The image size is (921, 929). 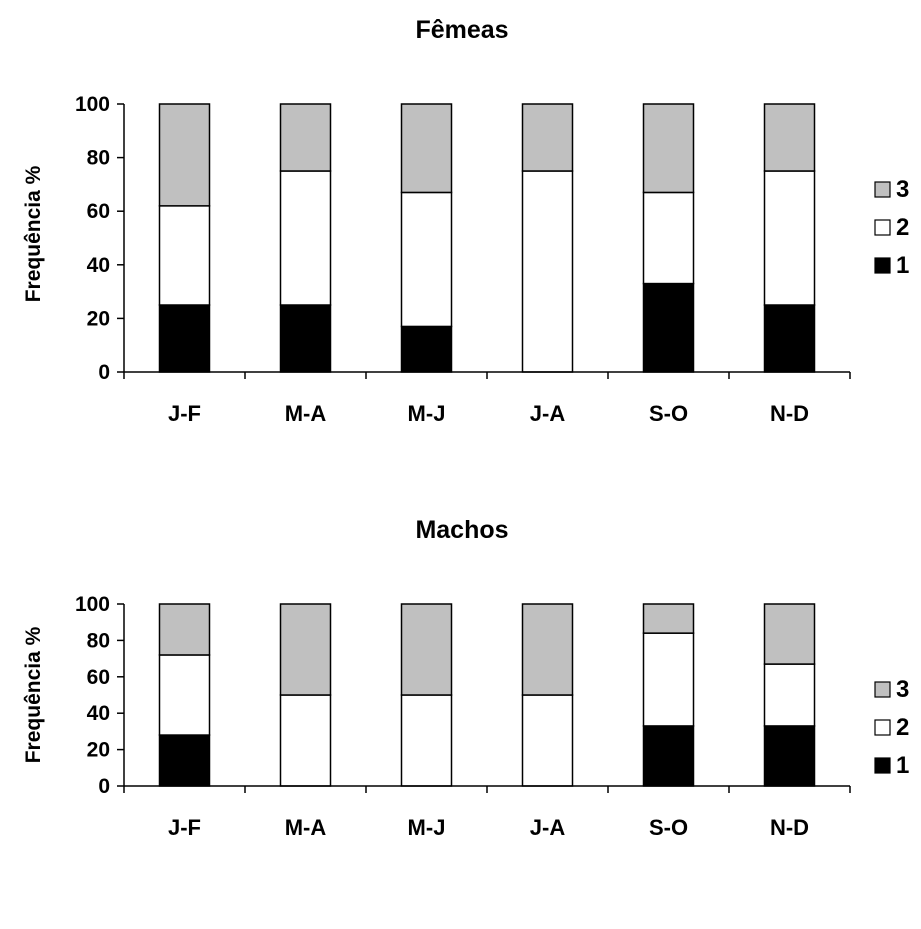 What do you see at coordinates (461, 530) in the screenshot?
I see `chart-title: Machos` at bounding box center [461, 530].